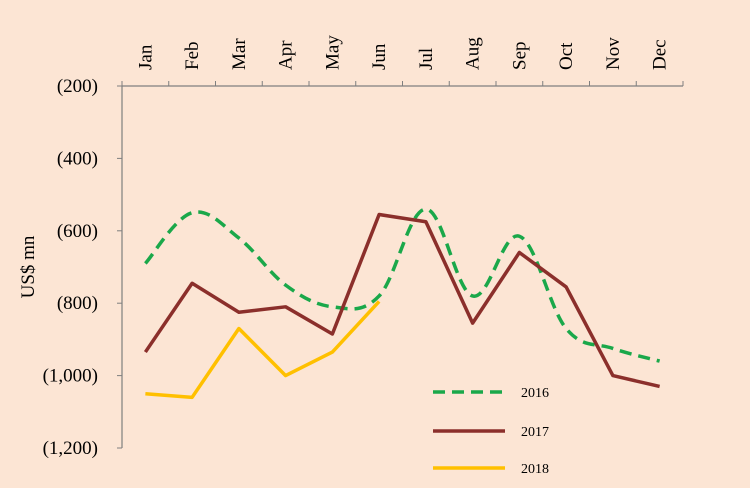 This screenshot has width=750, height=488. What do you see at coordinates (70, 448) in the screenshot?
I see `y-tick-label: (1,200)` at bounding box center [70, 448].